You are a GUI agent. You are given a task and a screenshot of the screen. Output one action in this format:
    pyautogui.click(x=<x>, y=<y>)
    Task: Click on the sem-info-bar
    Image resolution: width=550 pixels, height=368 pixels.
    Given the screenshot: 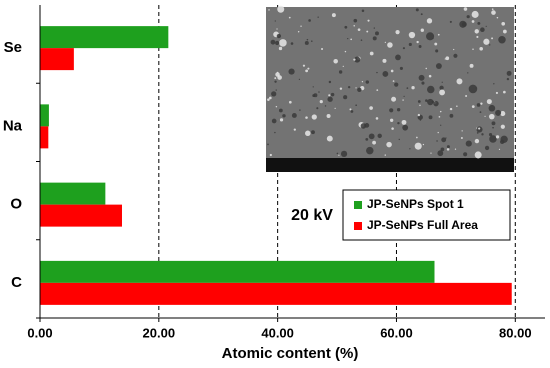 What is the action you would take?
    pyautogui.click(x=390, y=165)
    